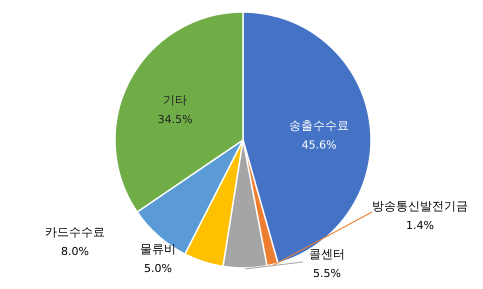 This screenshot has height=289, width=483. Describe the element at coordinates (420, 206) in the screenshot. I see `slice-label: 방송통신발전기금` at that location.